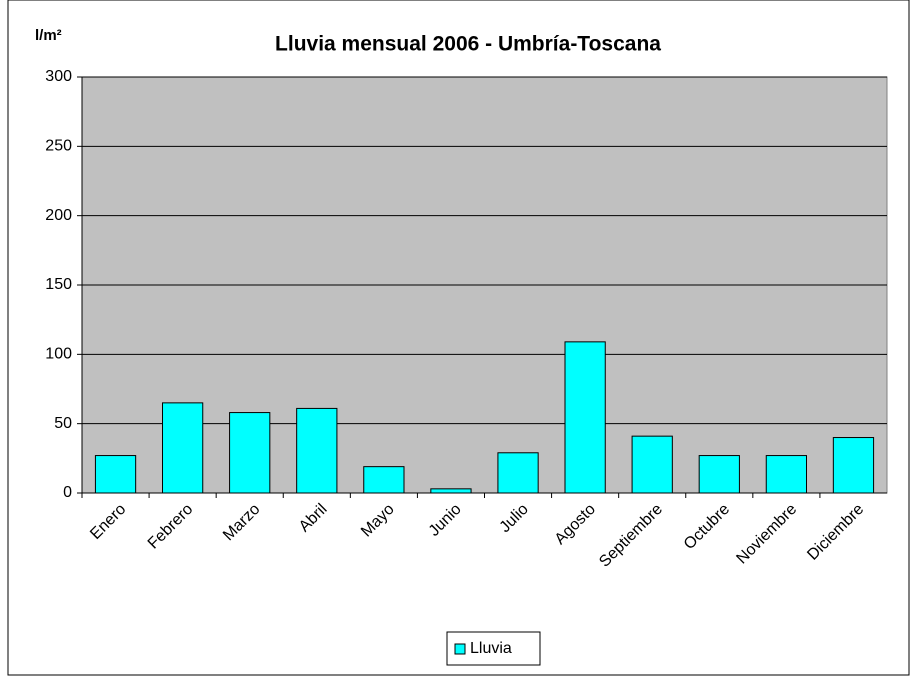 This screenshot has height=676, width=910. I want to click on y-tick-label: 250, so click(58, 146).